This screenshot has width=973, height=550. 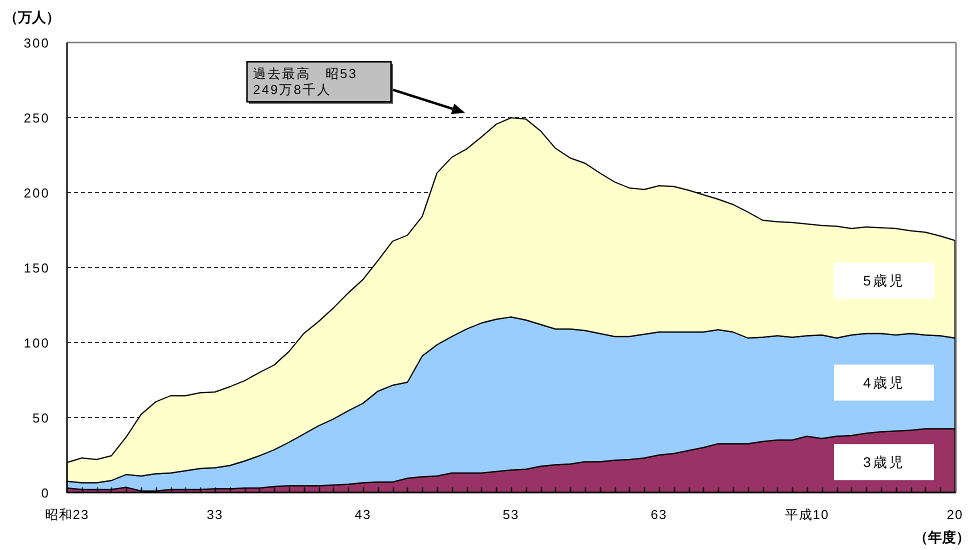 I want to click on annotation: 過去最高 昭53 249万8千人, so click(x=305, y=82).